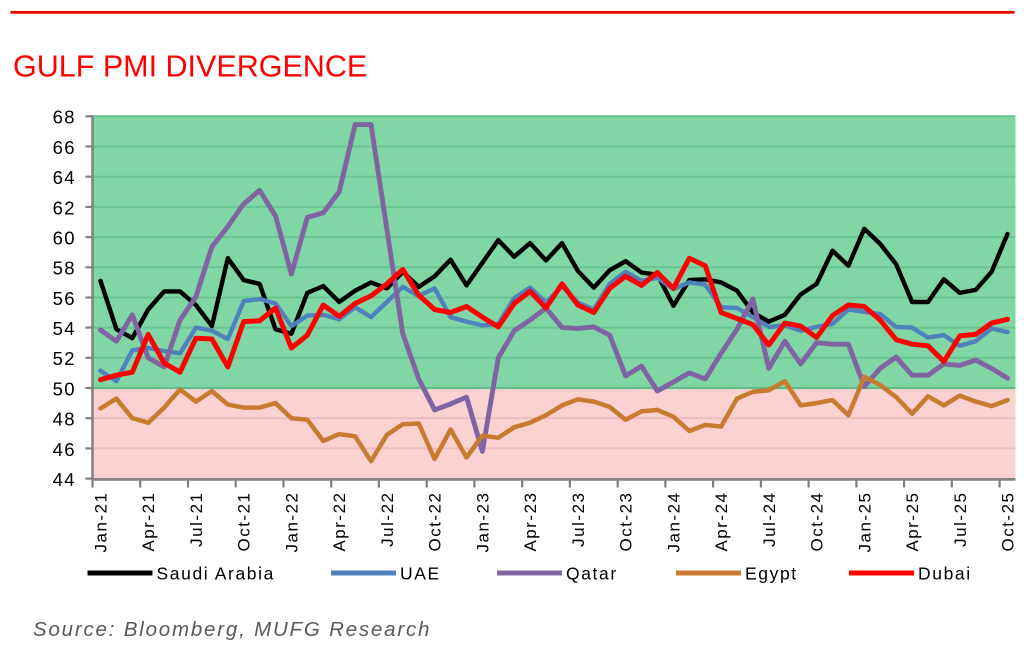 The height and width of the screenshot is (655, 1024). What do you see at coordinates (960, 519) in the screenshot?
I see `svg-text: Jul-25` at bounding box center [960, 519].